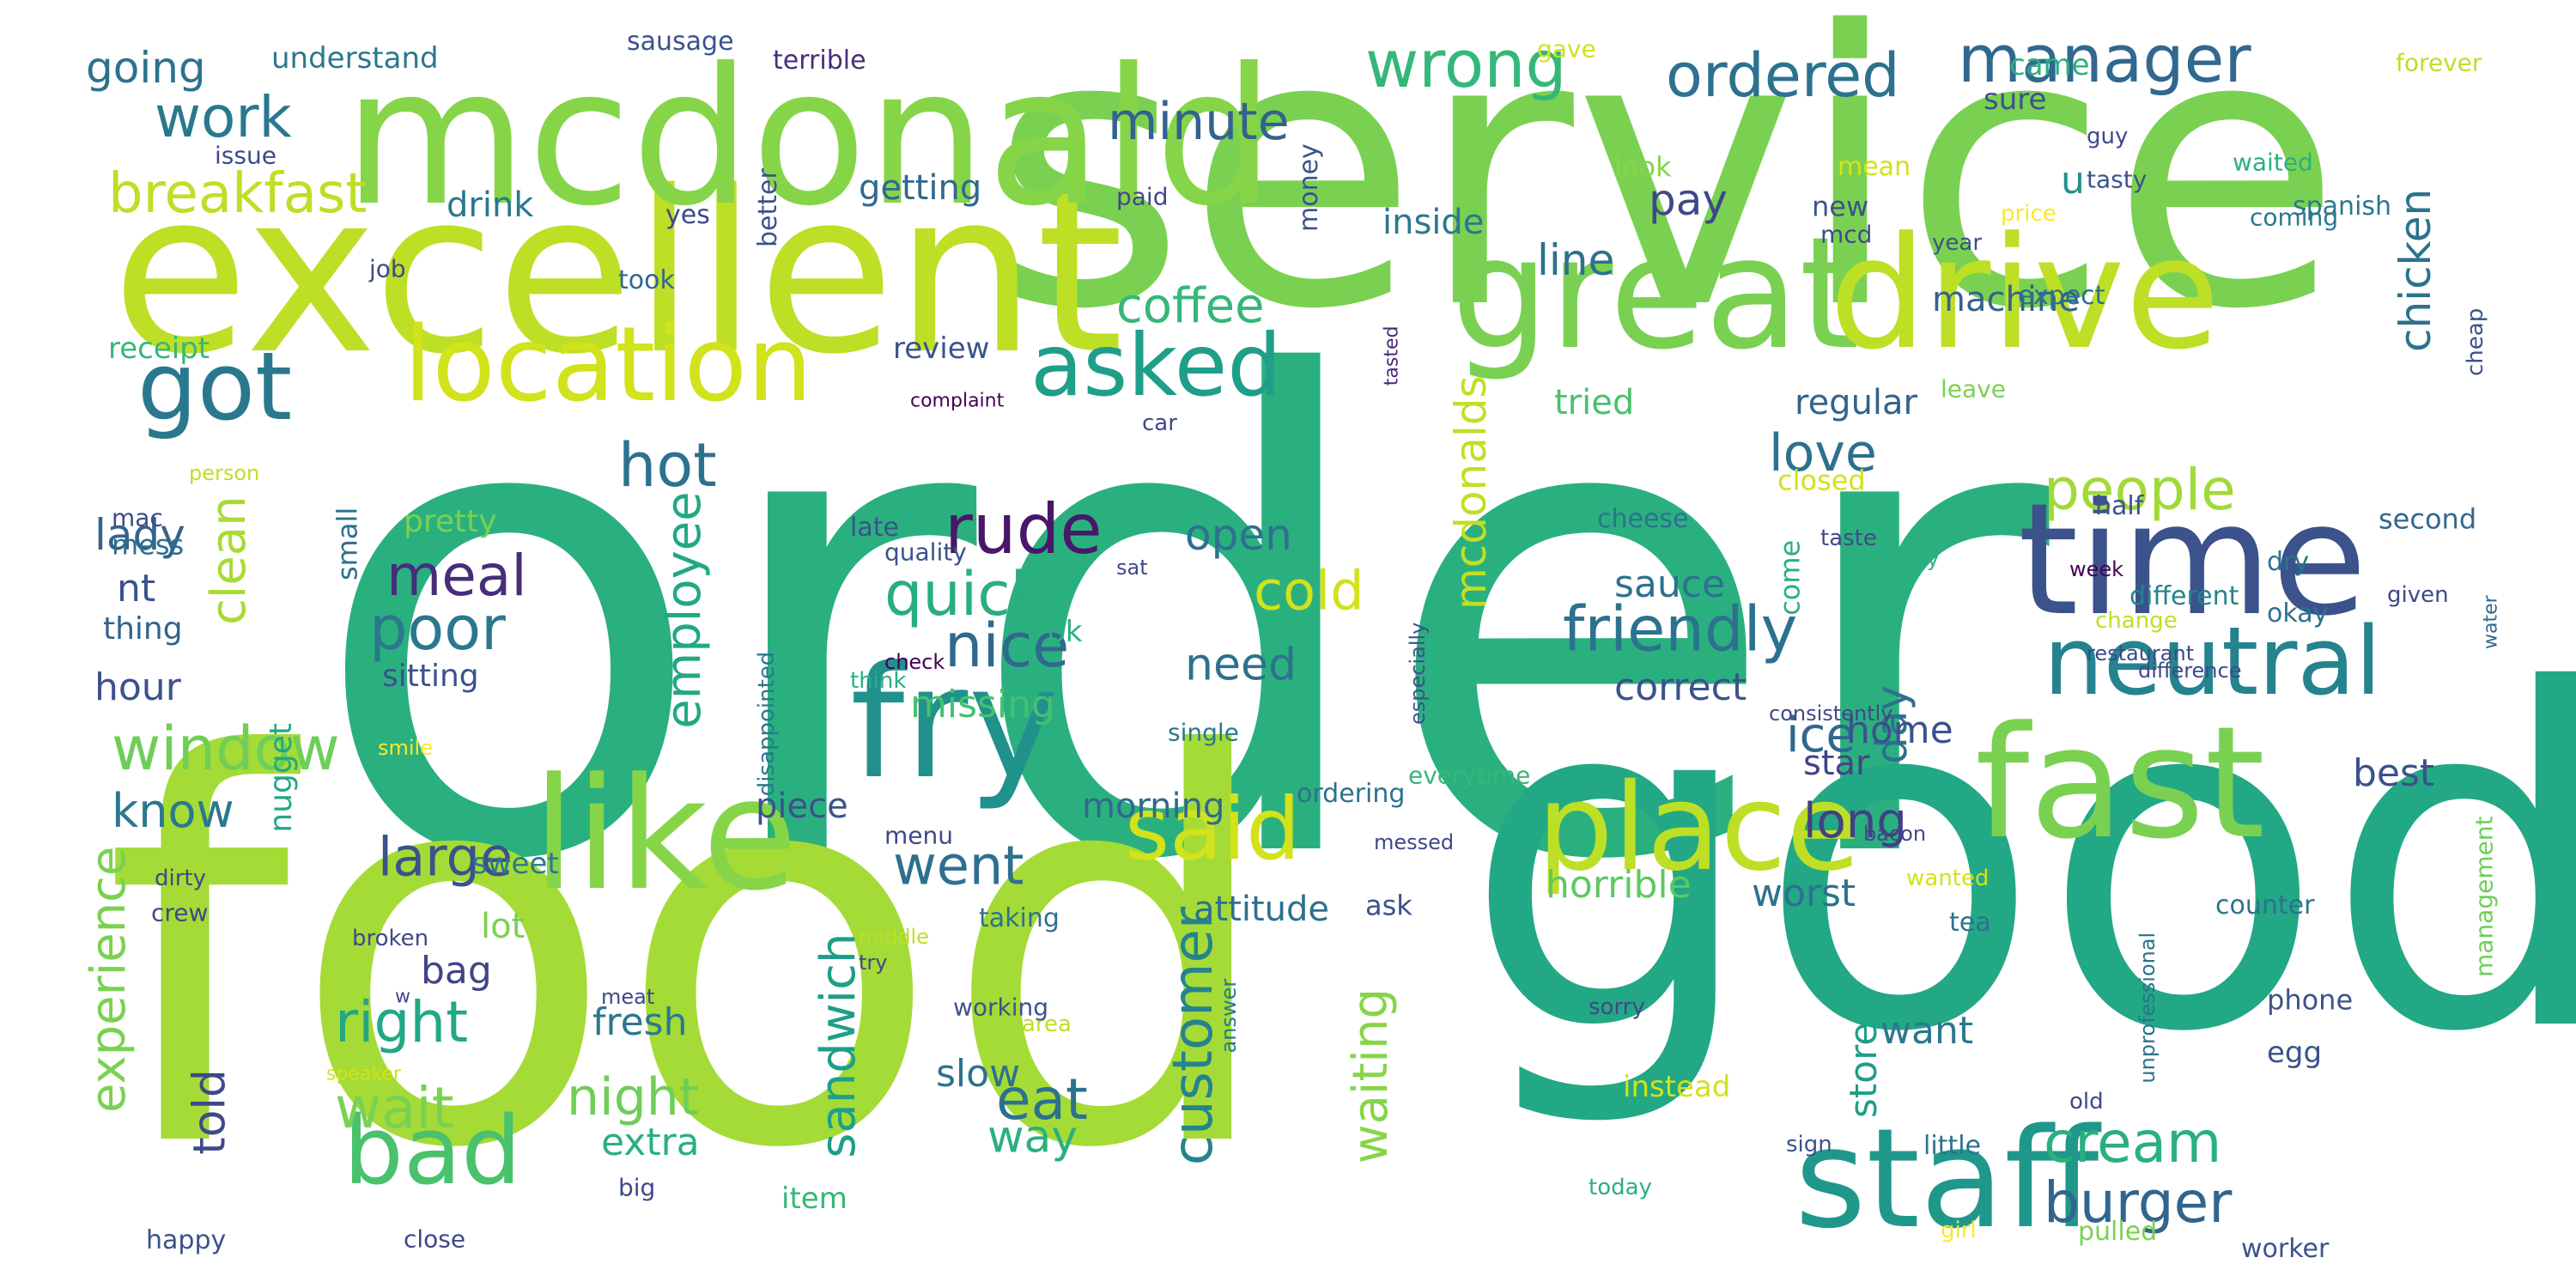 This screenshot has width=2576, height=1288. I want to click on word-waited: waited, so click(2273, 162).